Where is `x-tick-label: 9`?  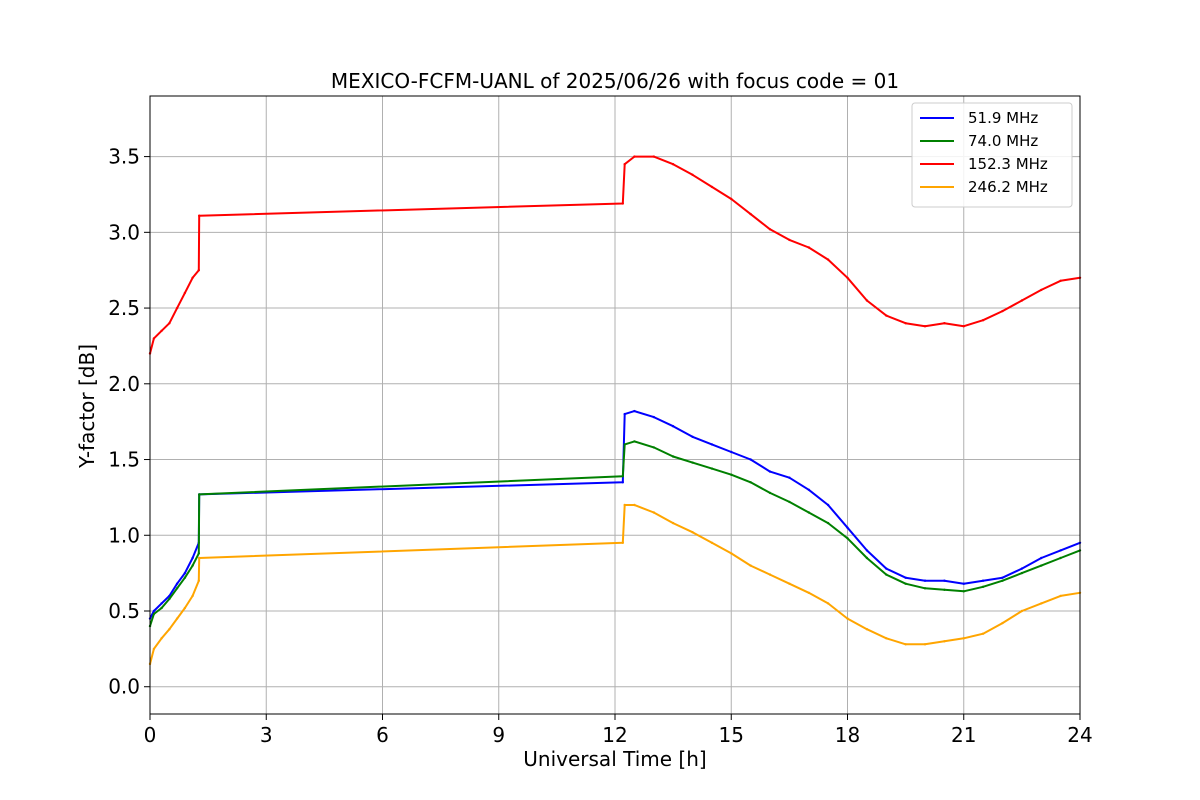 x-tick-label: 9 is located at coordinates (498, 735).